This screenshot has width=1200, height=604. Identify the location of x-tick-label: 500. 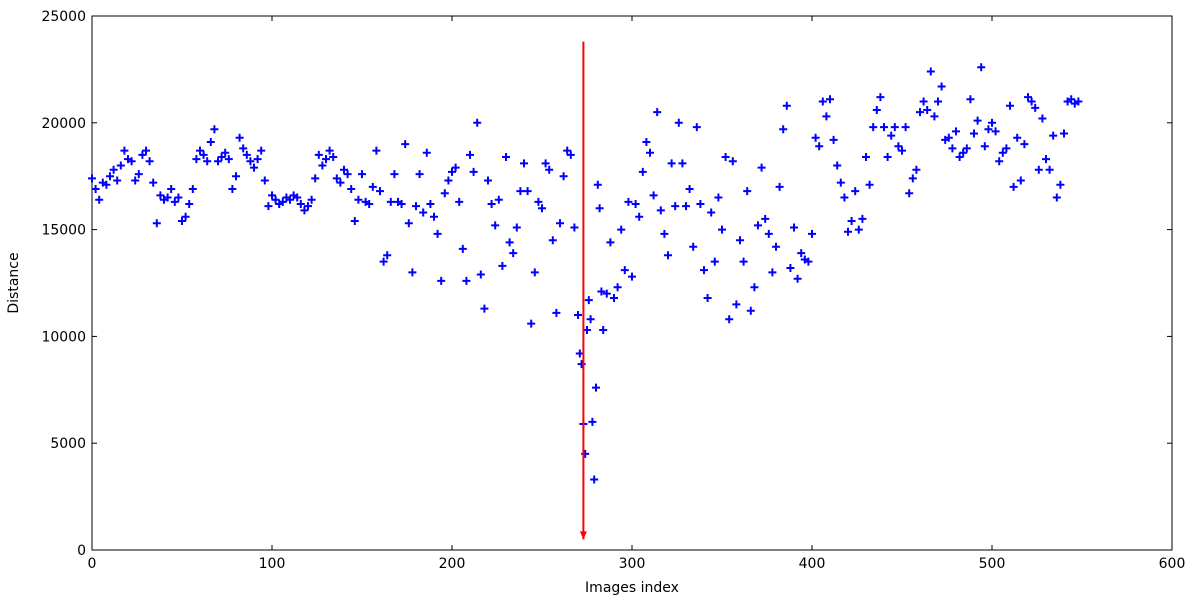
(992, 564).